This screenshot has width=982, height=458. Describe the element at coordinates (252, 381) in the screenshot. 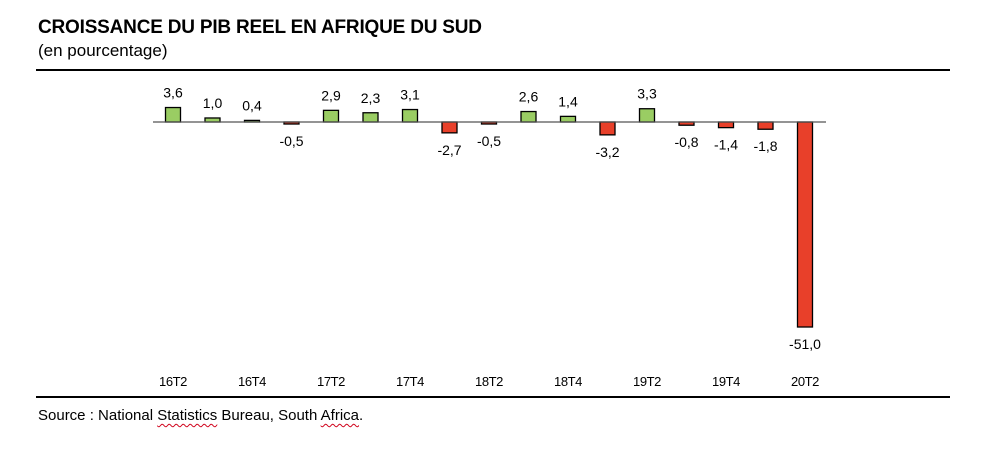

I see `x-tick-label-16T4: 16T4` at that location.